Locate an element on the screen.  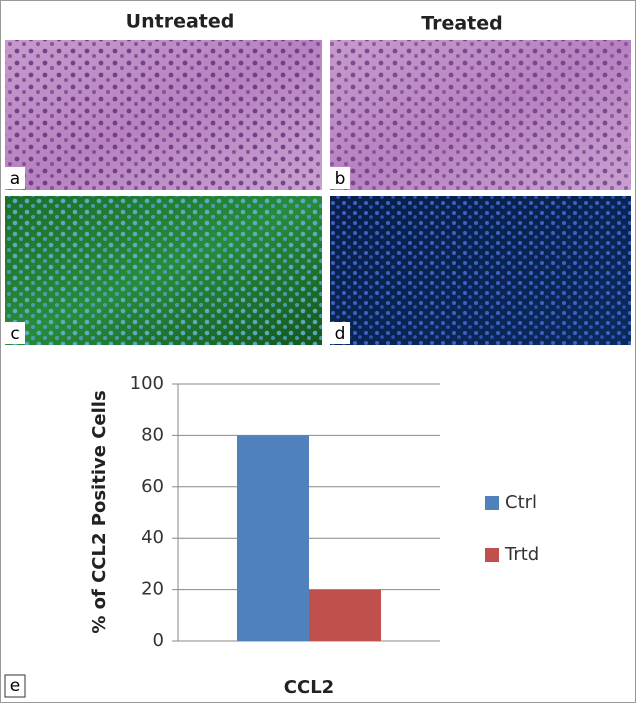
panel-label: c is located at coordinates (14, 334).